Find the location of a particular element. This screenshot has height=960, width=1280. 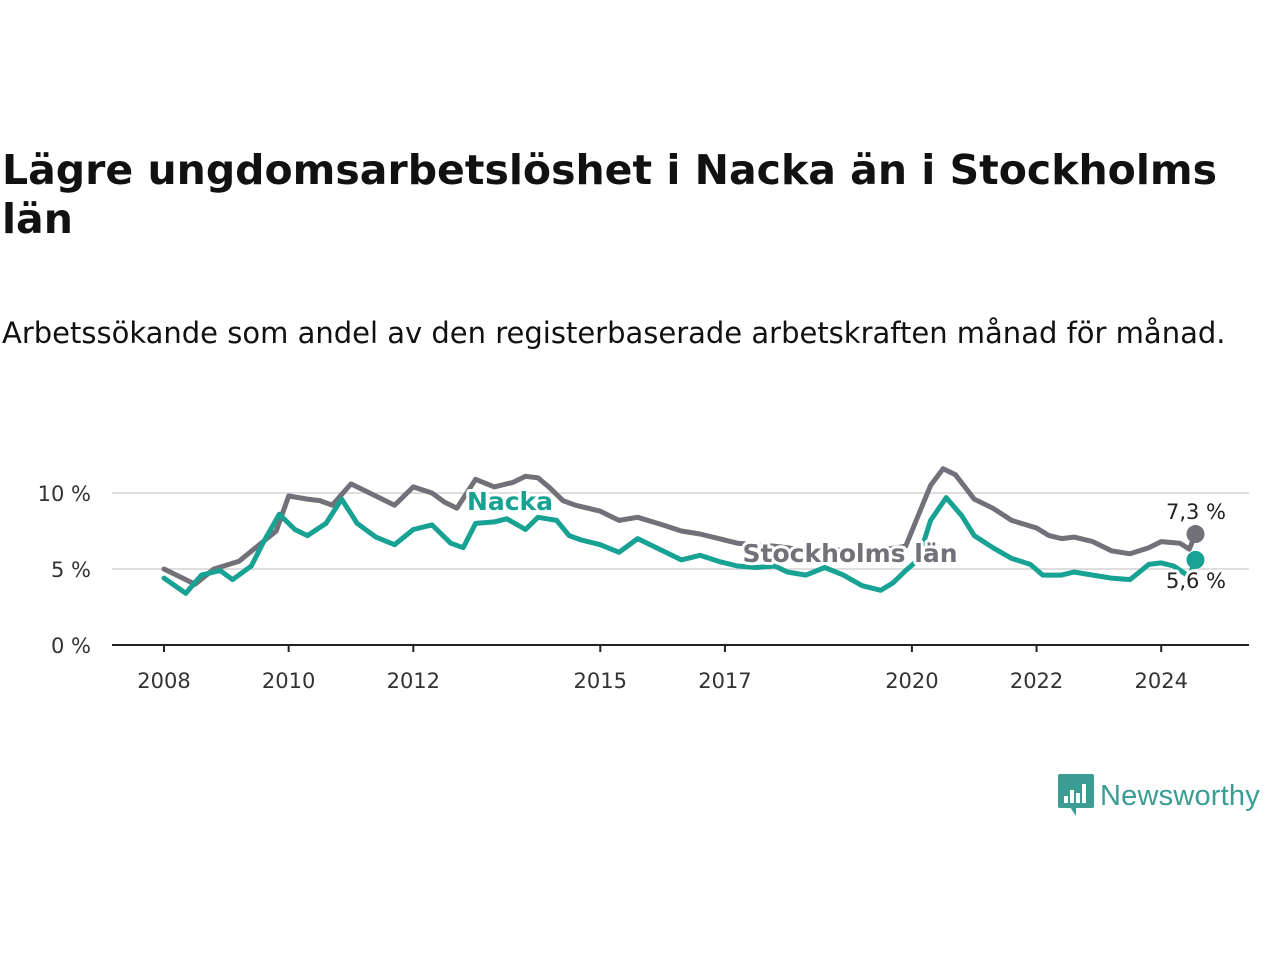

x-tick-label-2008: 2008 is located at coordinates (163, 681).